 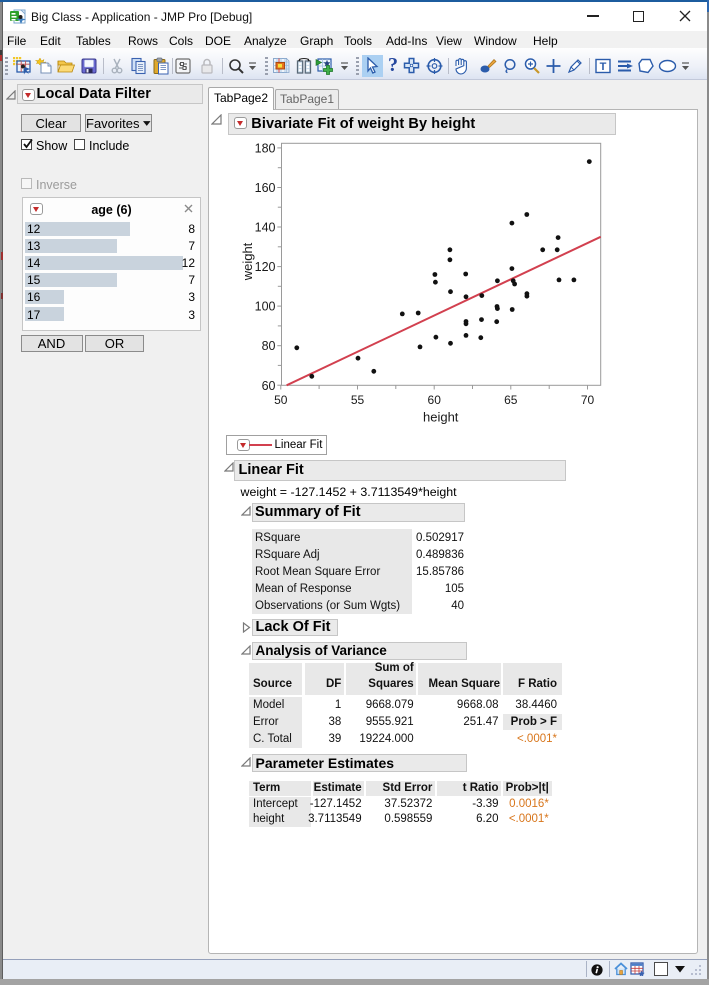 What do you see at coordinates (265, 267) in the screenshot?
I see `svg-text: 120` at bounding box center [265, 267].